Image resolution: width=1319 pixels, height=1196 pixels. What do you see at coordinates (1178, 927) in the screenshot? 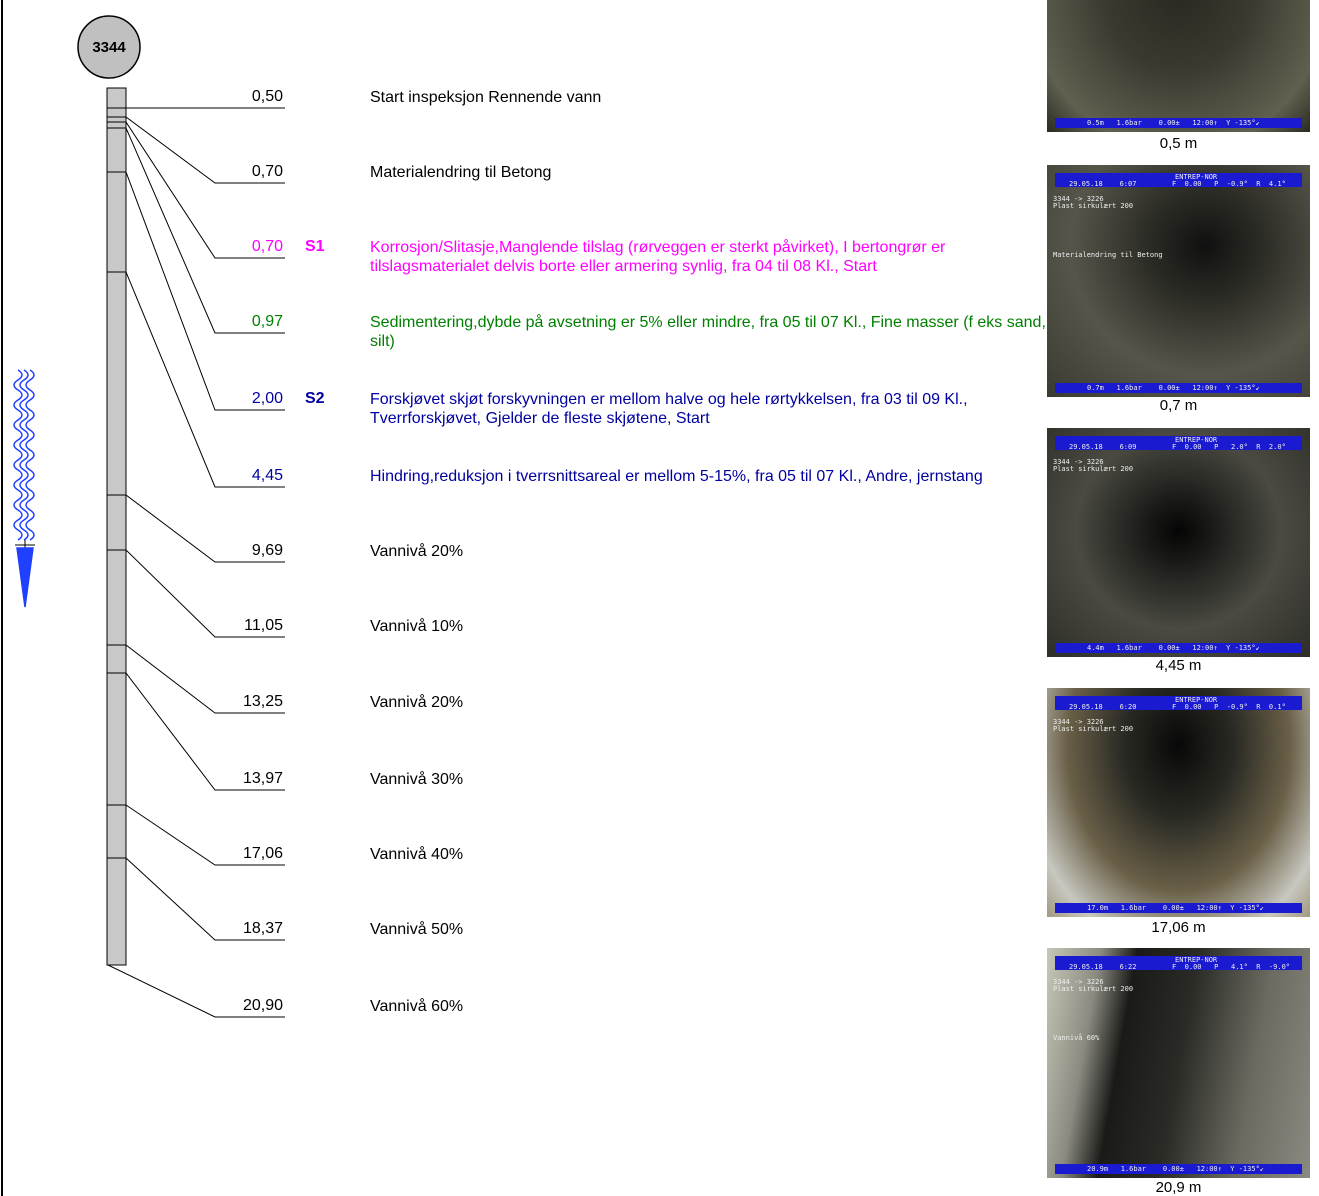
I see `photo-caption: 17,06 m` at bounding box center [1178, 927].